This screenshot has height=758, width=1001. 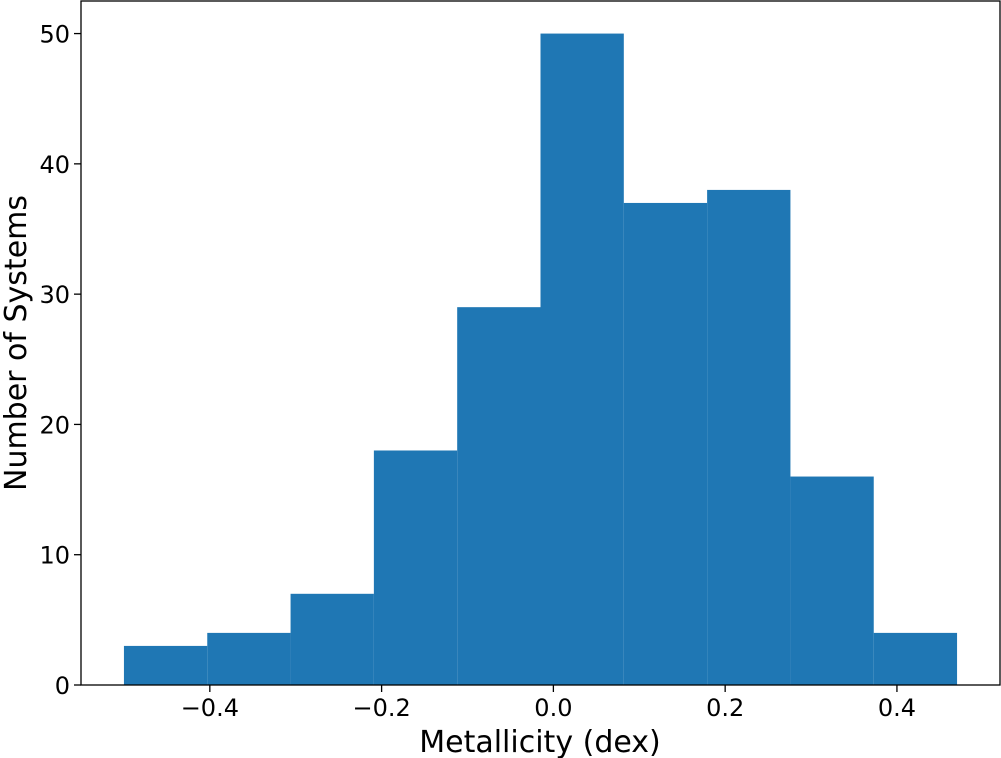 What do you see at coordinates (60, 360) in the screenshot?
I see `y-axis: 0 10 20 30 40 50` at bounding box center [60, 360].